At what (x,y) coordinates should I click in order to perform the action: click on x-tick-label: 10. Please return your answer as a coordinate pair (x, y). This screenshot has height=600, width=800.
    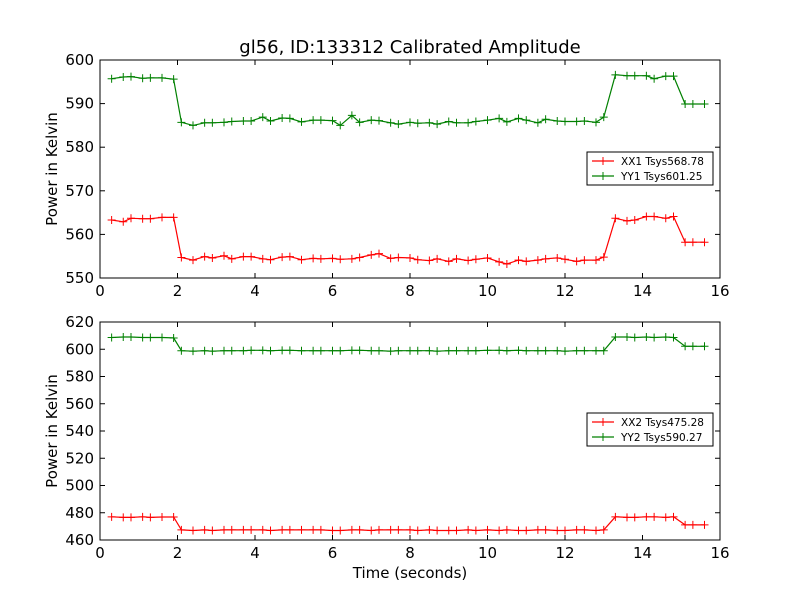
    Looking at the image, I should click on (487, 291).